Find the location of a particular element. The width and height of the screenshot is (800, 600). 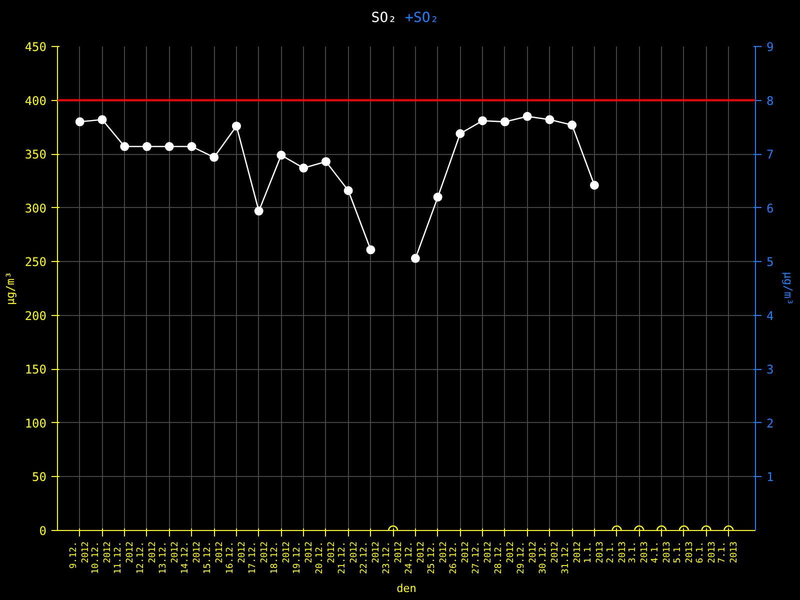

x-tick-label: 18.12. 2012 is located at coordinates (281, 557).